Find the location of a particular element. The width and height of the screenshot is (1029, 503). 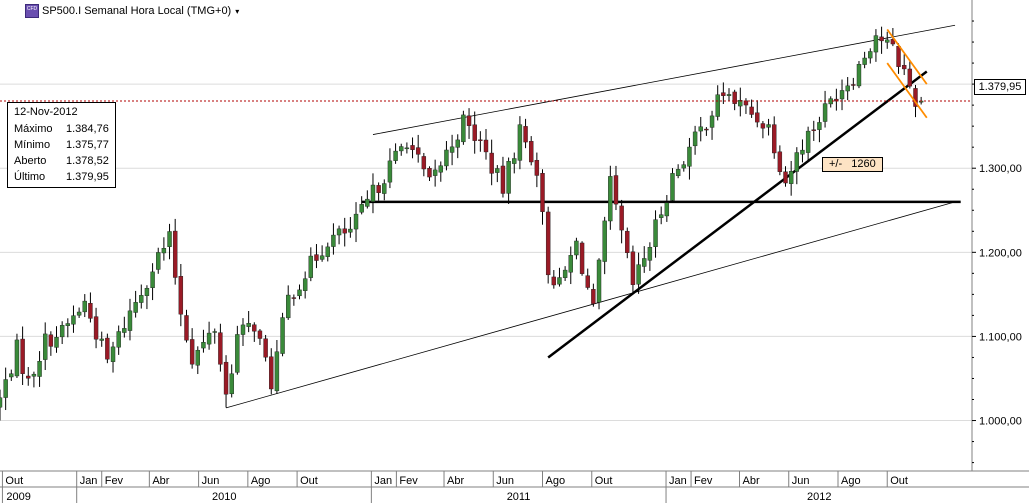

info-label: Mínimo is located at coordinates (32, 145).